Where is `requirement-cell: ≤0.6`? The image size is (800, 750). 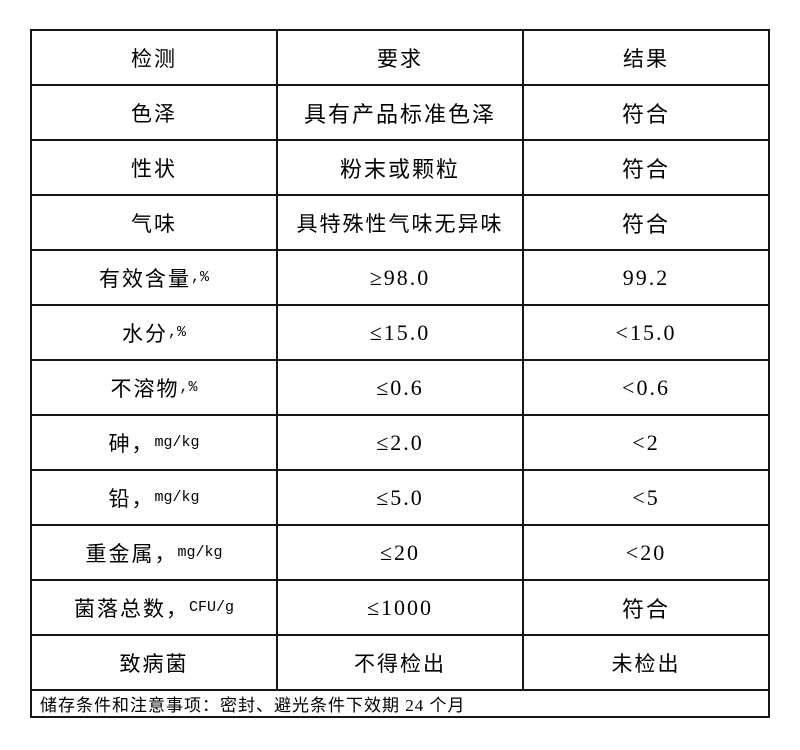 requirement-cell: ≤0.6 is located at coordinates (401, 387).